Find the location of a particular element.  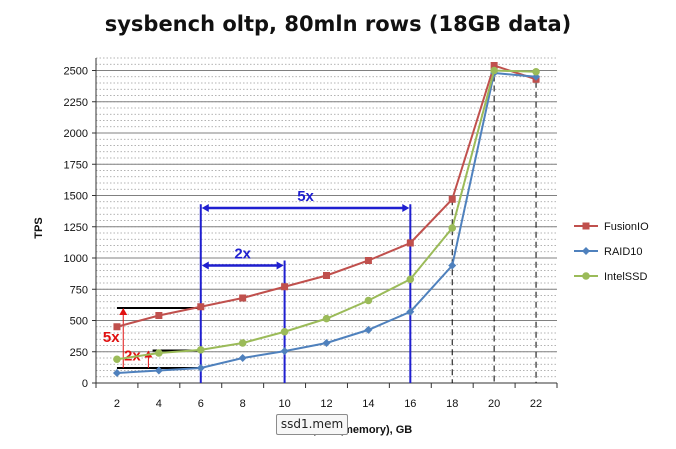

legend-label: IntelSSD is located at coordinates (625, 277).